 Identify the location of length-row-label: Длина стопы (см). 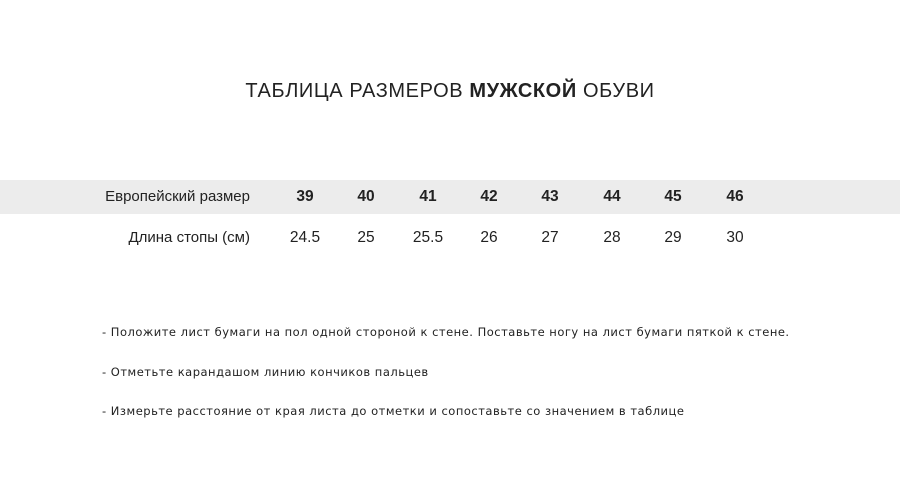
(189, 237).